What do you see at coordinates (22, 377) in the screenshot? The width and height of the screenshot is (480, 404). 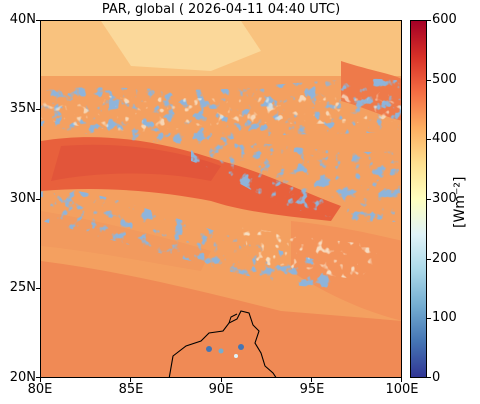 I see `lat-label-20n: 20N` at bounding box center [22, 377].